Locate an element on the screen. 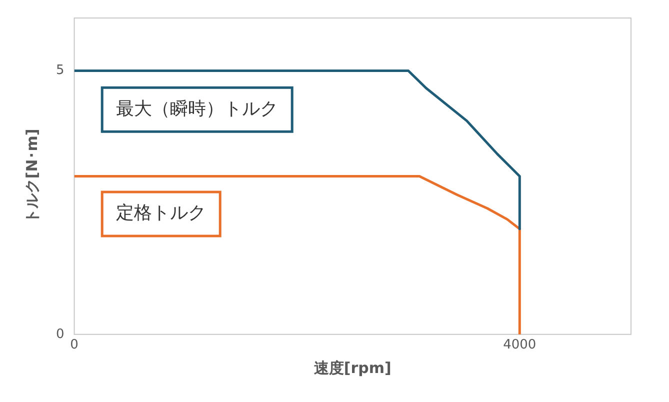 The width and height of the screenshot is (669, 402). y-tick-label: 5 is located at coordinates (60, 70).